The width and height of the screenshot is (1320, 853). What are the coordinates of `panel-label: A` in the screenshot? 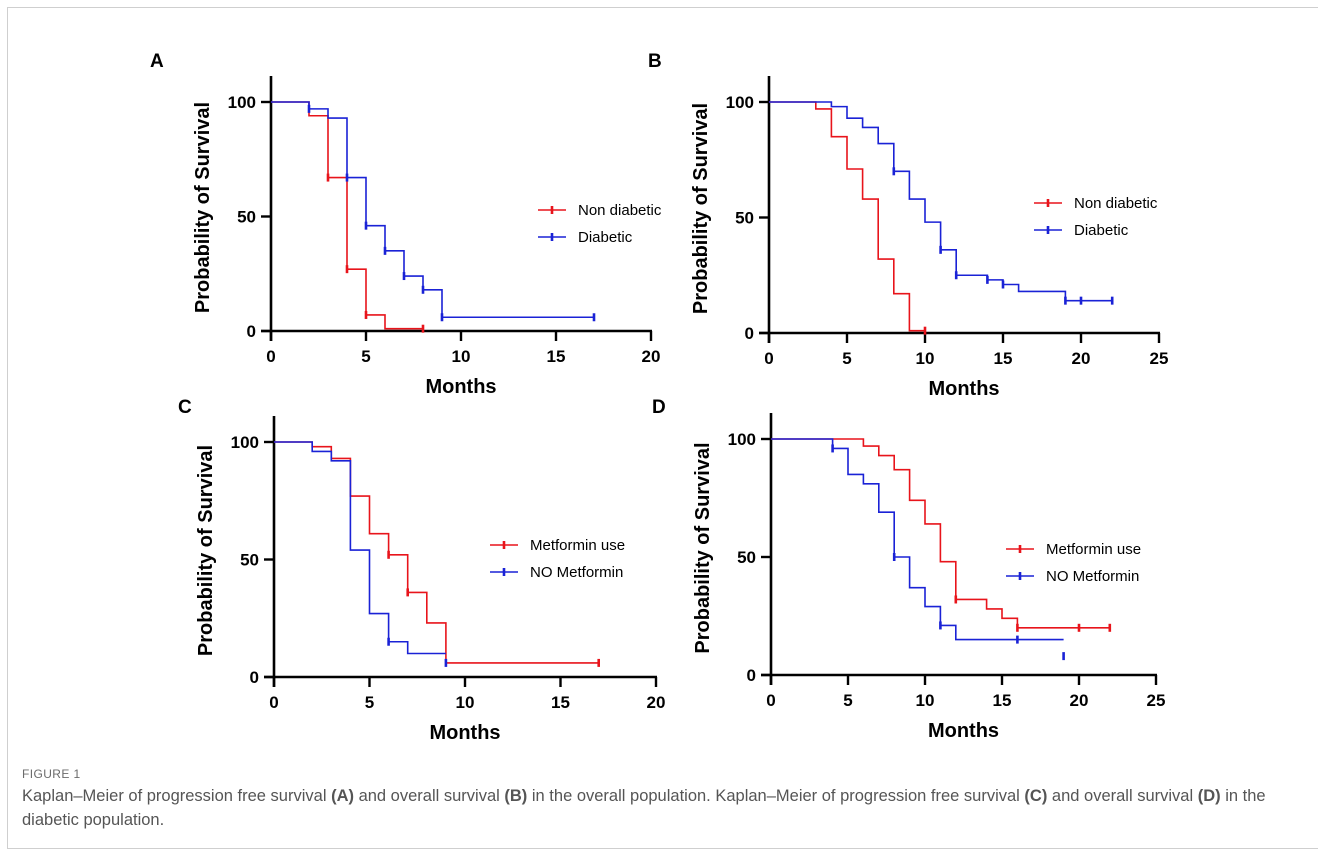 It's located at (157, 61).